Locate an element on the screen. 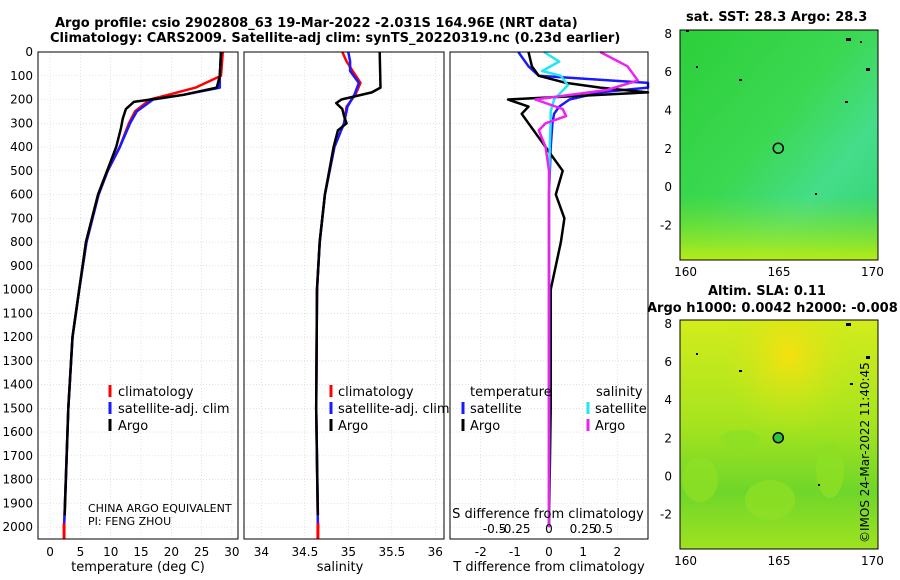  legend-label-temp-satellite: satellite is located at coordinates (496, 409).